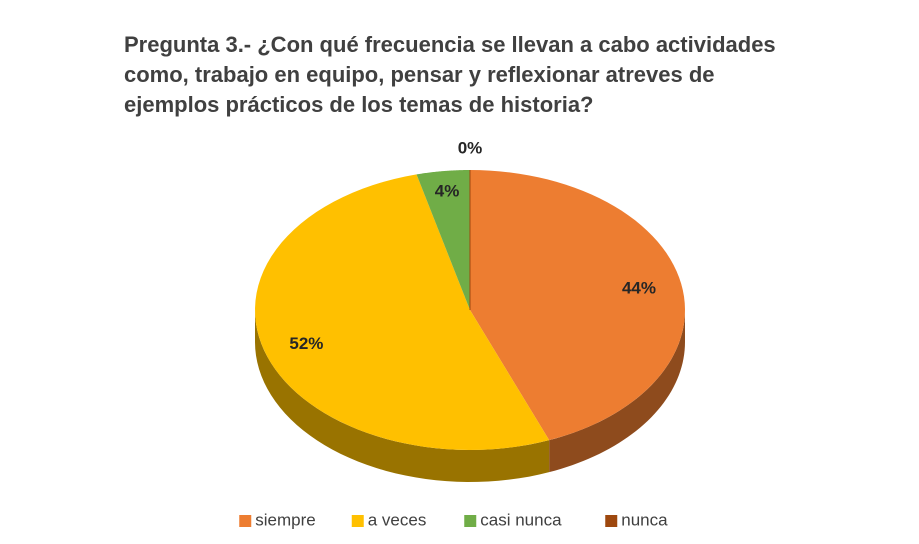  Describe the element at coordinates (470, 147) in the screenshot. I see `data-label: 0%` at that location.